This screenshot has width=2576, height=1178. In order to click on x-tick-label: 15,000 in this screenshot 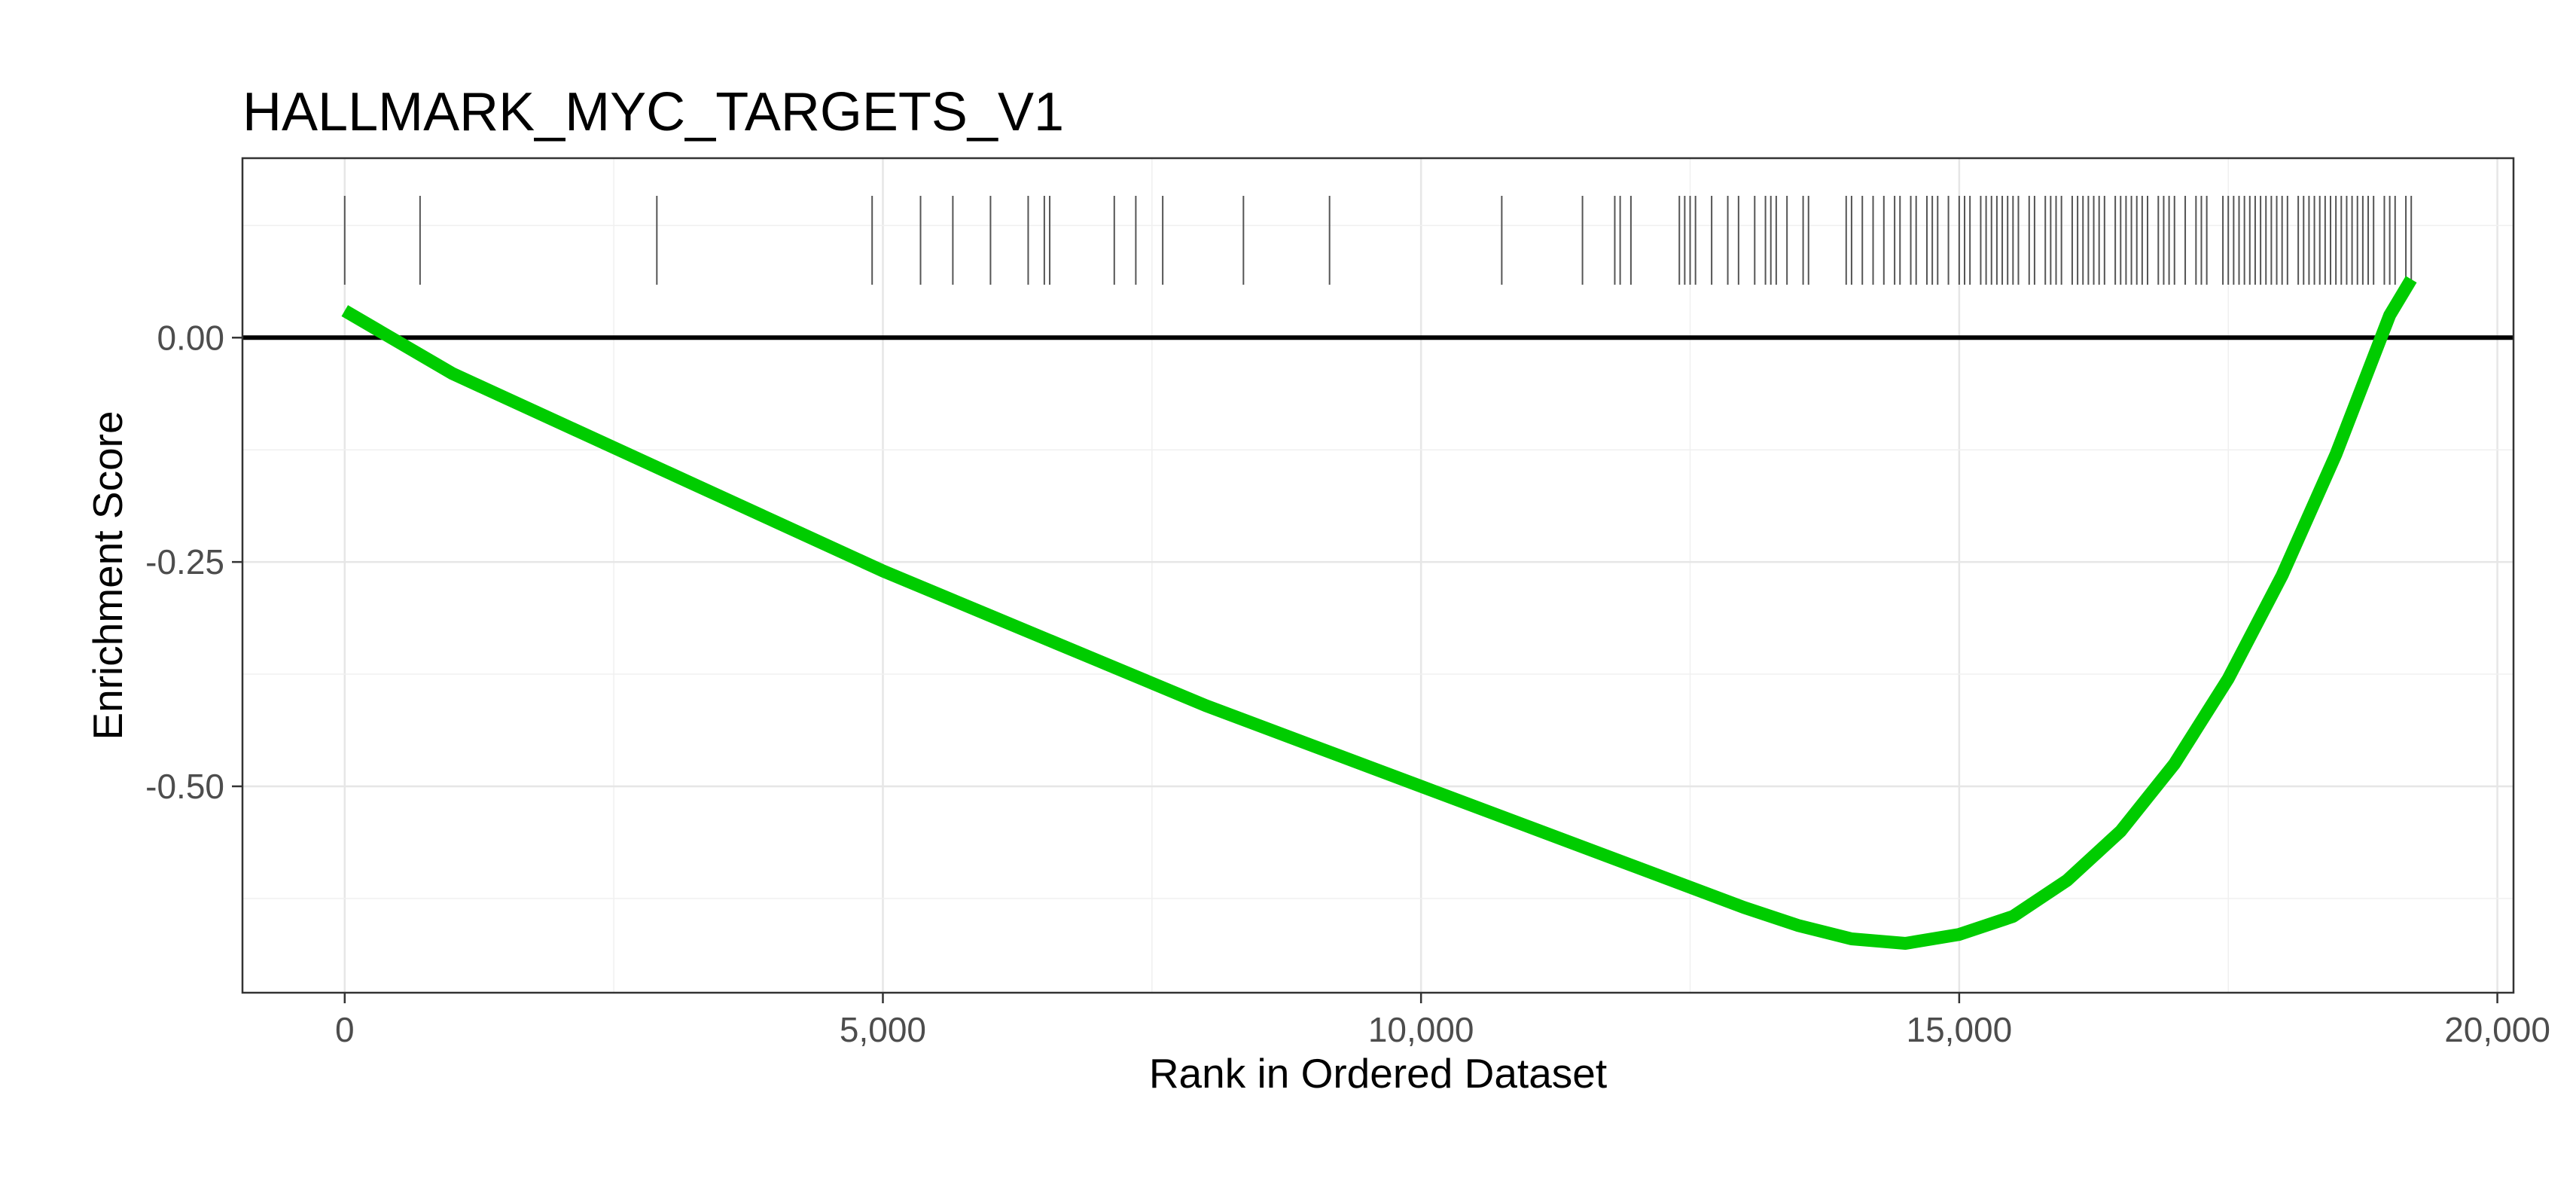, I will do `click(1960, 1029)`.